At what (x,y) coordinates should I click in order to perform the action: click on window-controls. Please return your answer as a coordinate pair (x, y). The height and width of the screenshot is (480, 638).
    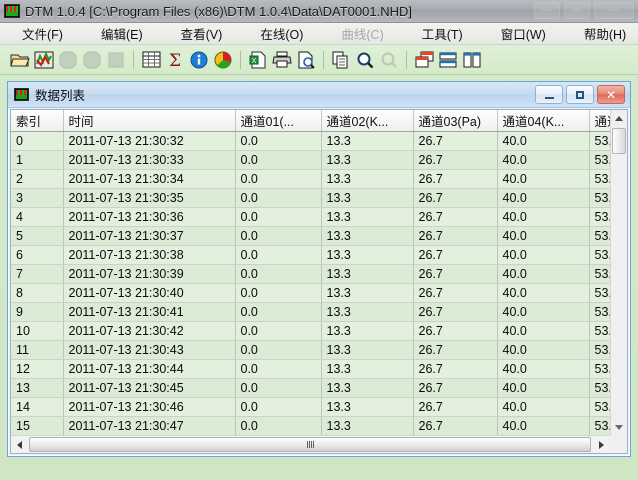
    Looking at the image, I should click on (584, 10).